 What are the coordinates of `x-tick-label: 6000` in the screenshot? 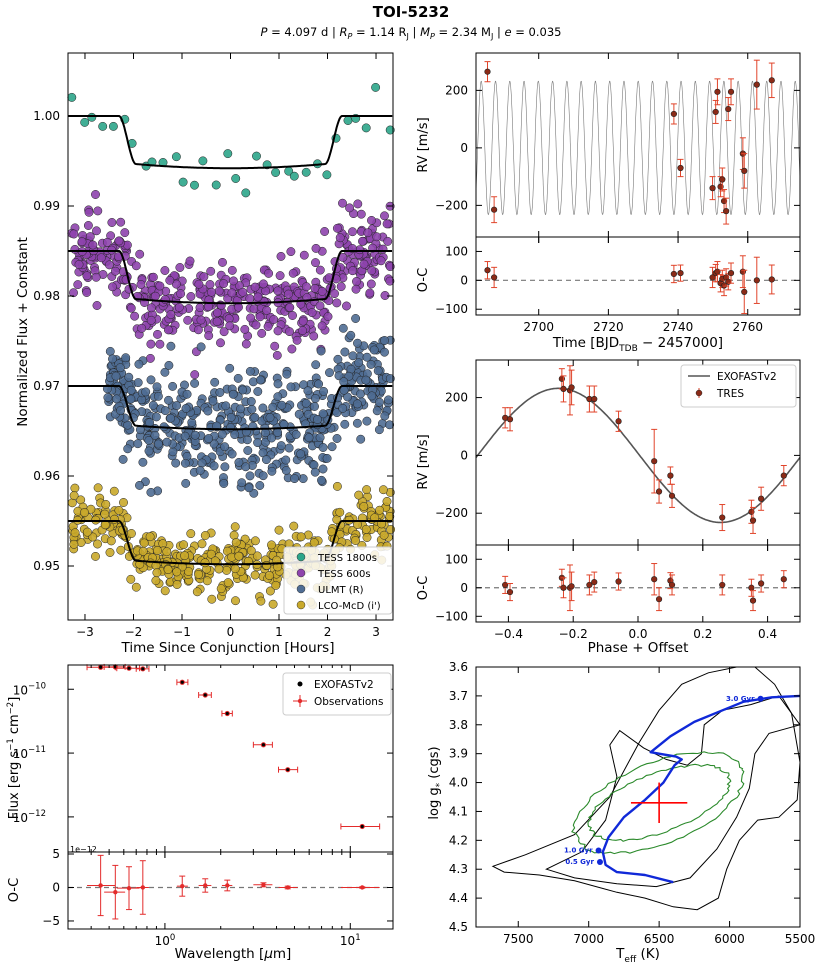 It's located at (729, 939).